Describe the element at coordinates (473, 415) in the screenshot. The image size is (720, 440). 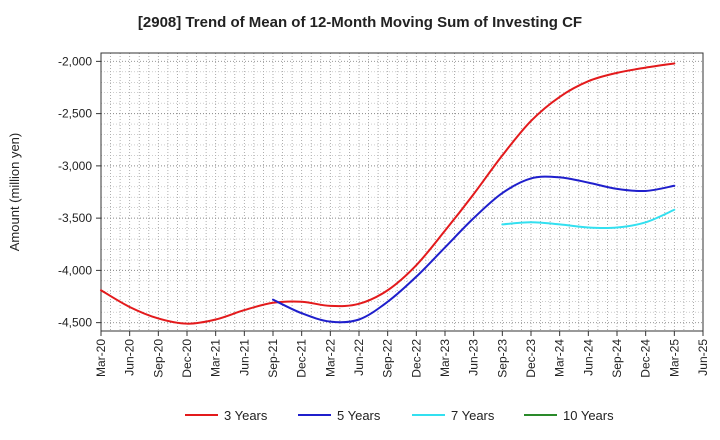
I see `legend-label-7-years: 7 Years` at that location.